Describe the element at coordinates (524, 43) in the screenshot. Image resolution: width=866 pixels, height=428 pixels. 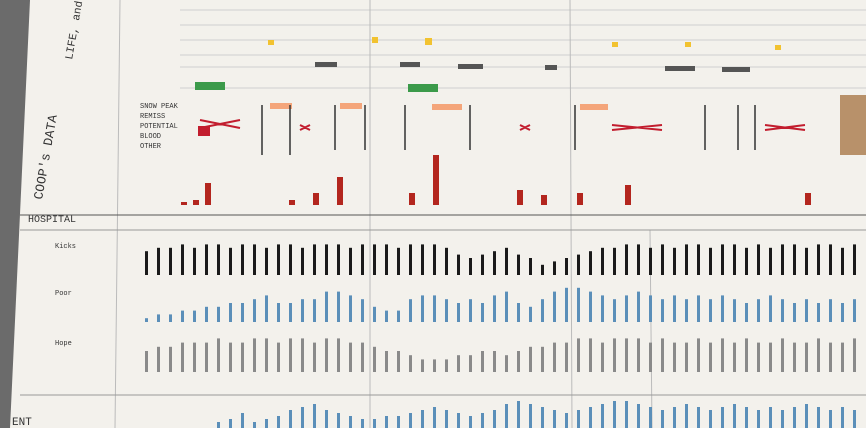
I see `markers` at that location.